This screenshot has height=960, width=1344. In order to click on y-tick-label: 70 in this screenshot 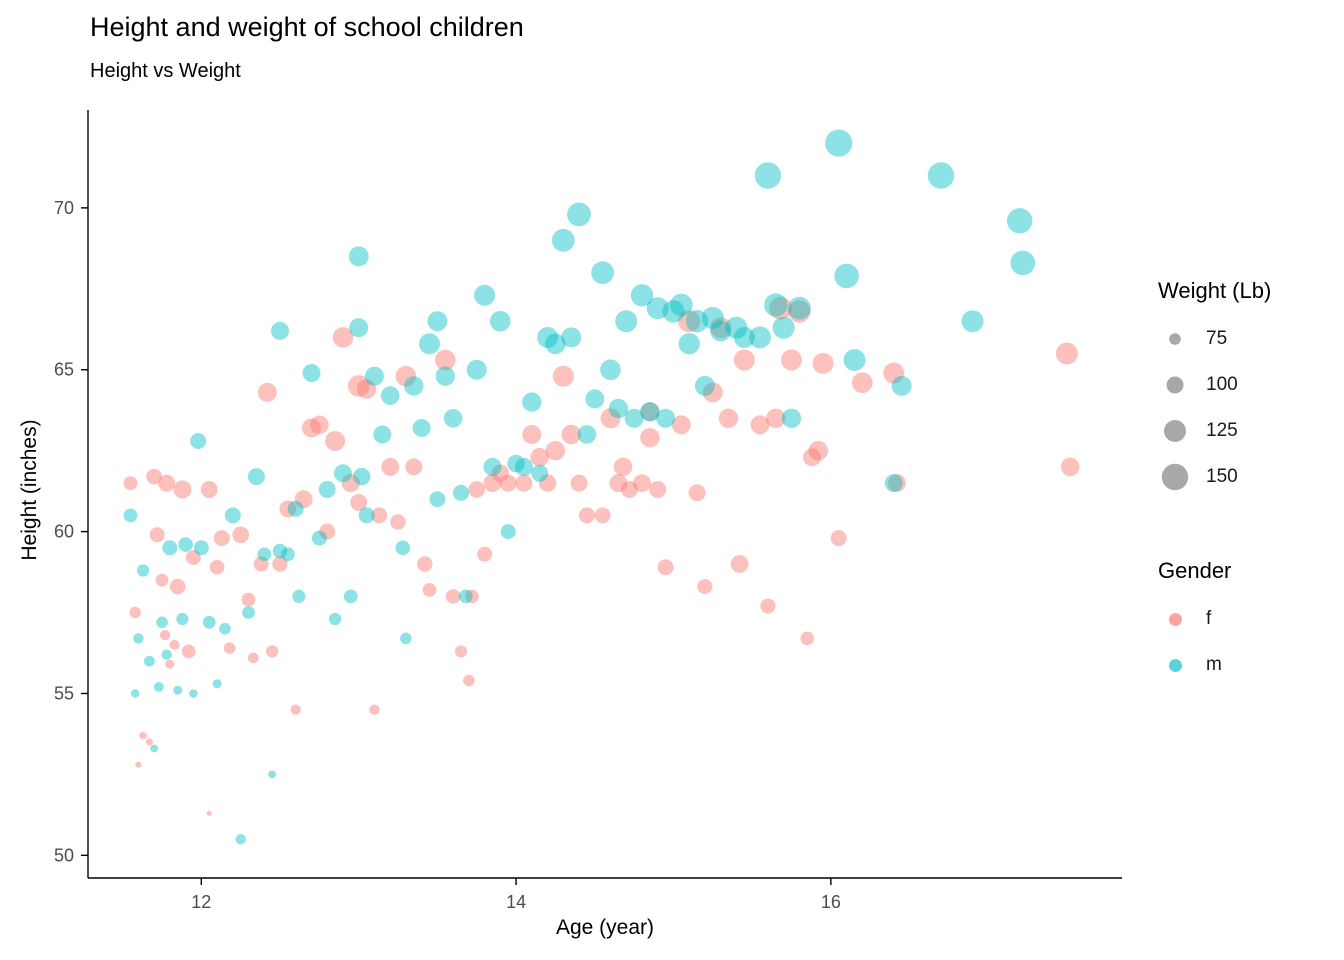, I will do `click(64, 208)`.